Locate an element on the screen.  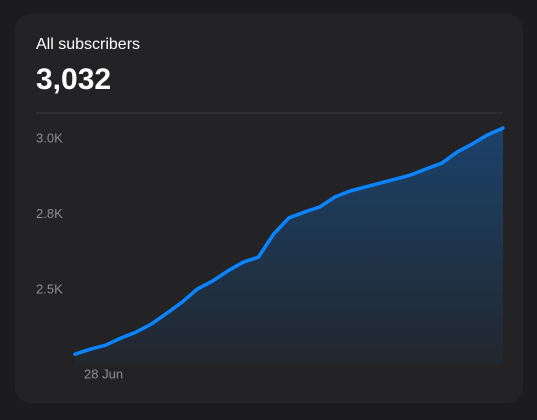
x-tick-label: 28 Jun is located at coordinates (103, 373).